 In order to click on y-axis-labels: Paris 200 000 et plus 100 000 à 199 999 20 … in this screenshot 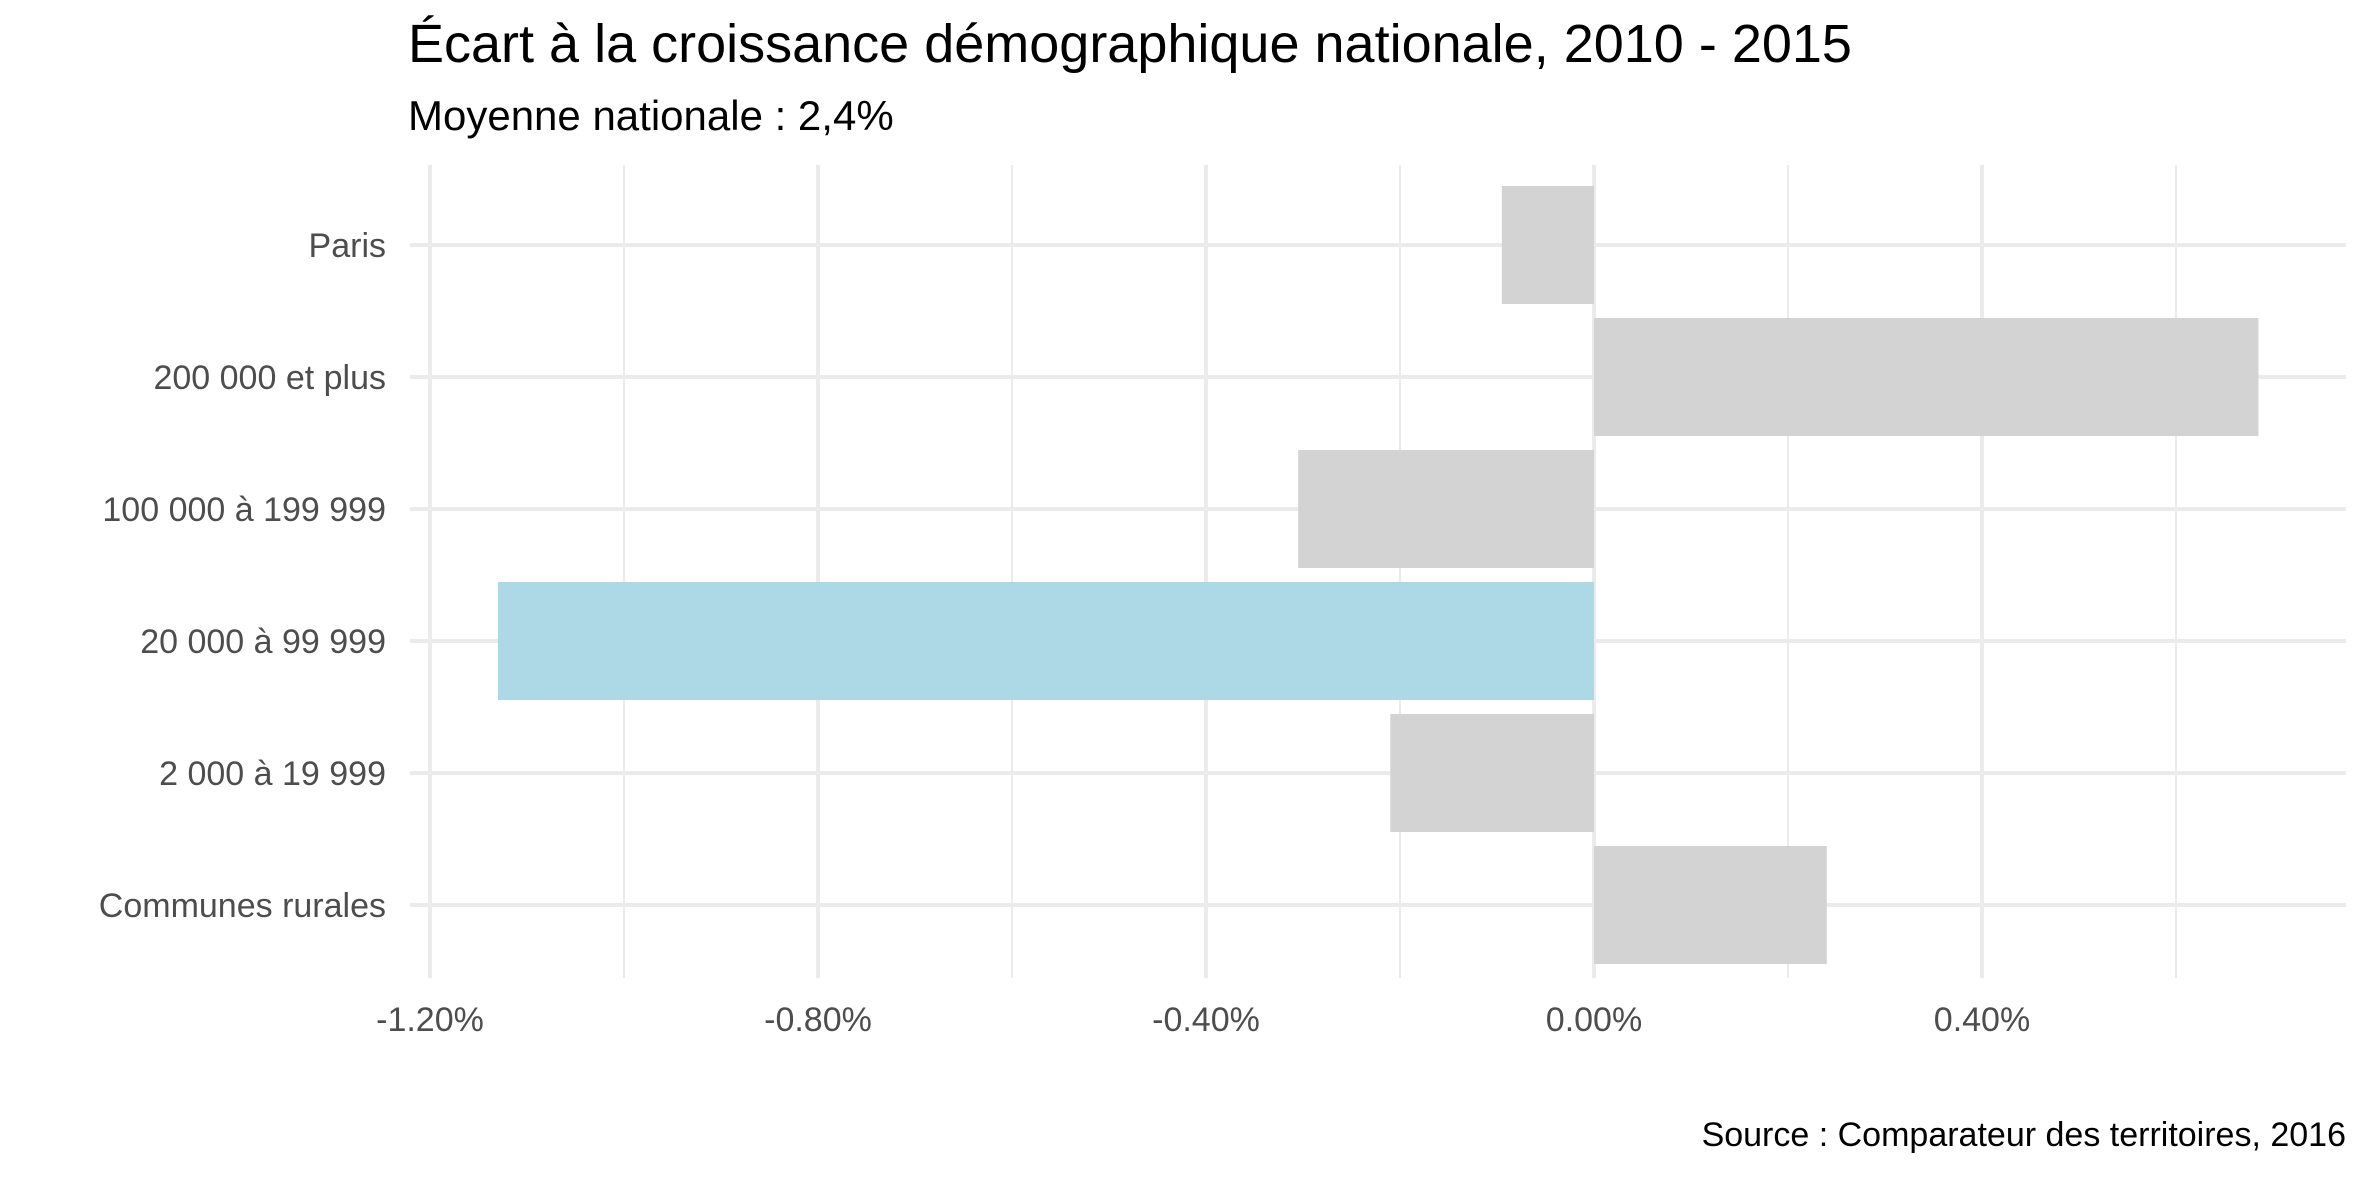, I will do `click(242, 576)`.